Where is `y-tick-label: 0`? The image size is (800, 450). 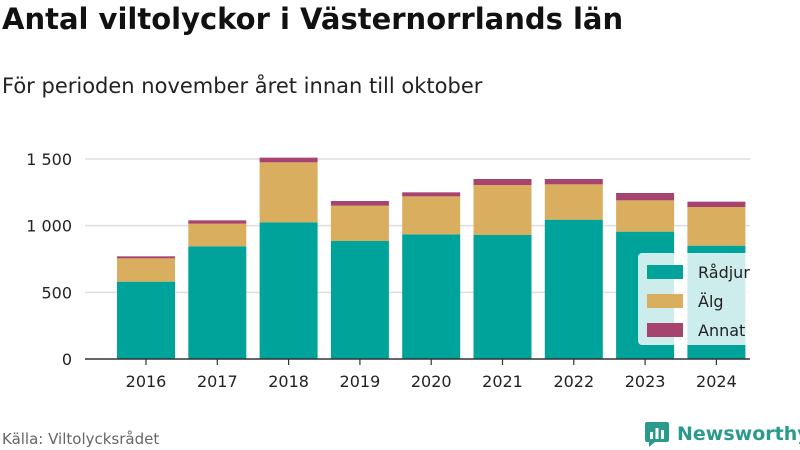 y-tick-label: 0 is located at coordinates (67, 359).